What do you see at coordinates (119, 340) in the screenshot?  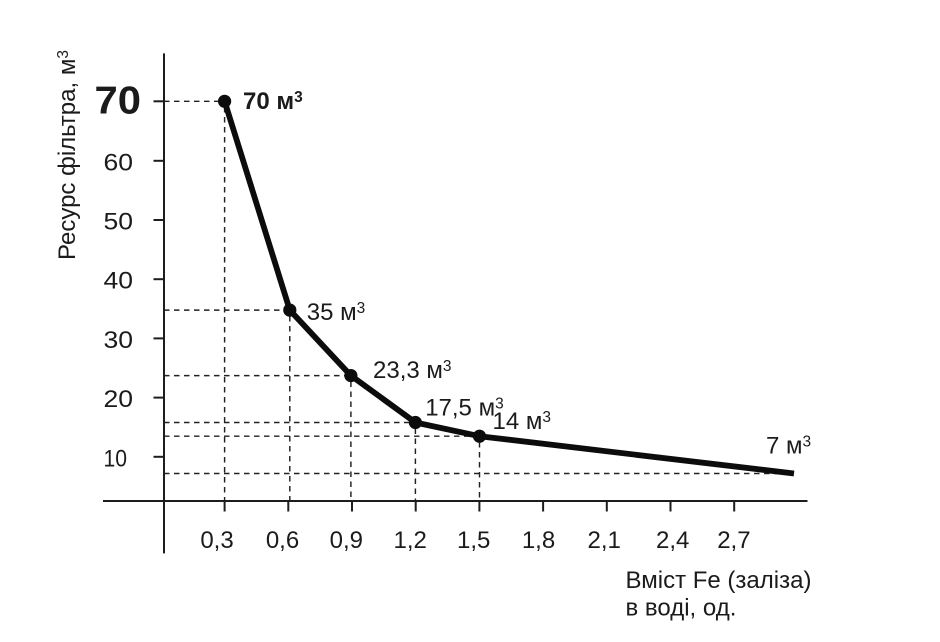 I see `svg-text: 30` at bounding box center [119, 340].